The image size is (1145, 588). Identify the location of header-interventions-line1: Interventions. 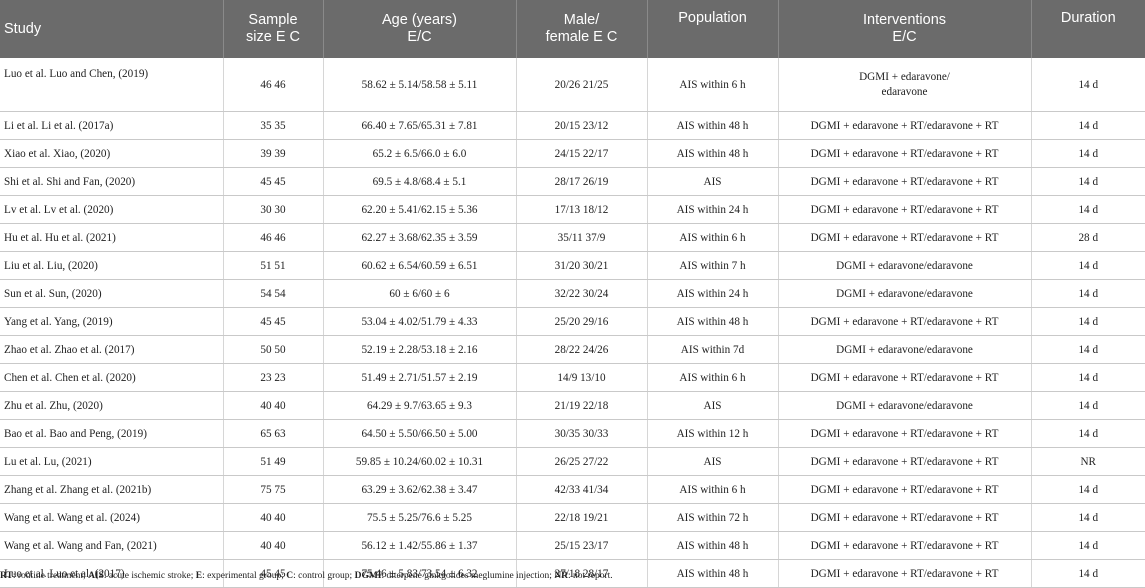
(904, 20).